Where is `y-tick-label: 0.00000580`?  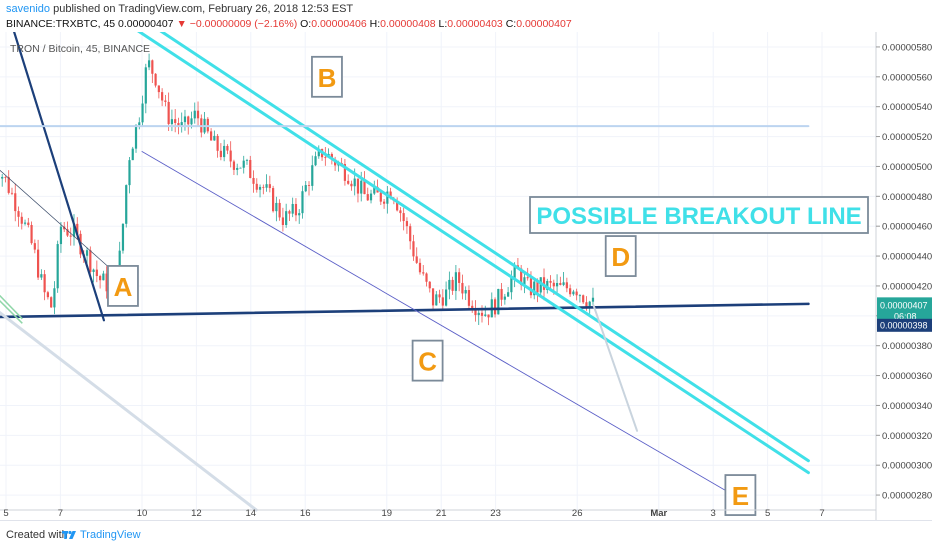 y-tick-label: 0.00000580 is located at coordinates (907, 47).